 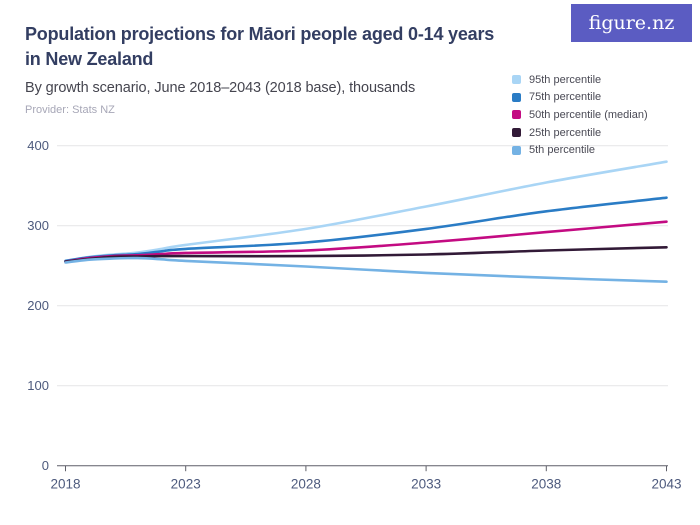 I want to click on legend-item-5th-percentile: 5th percentile, so click(x=580, y=150).